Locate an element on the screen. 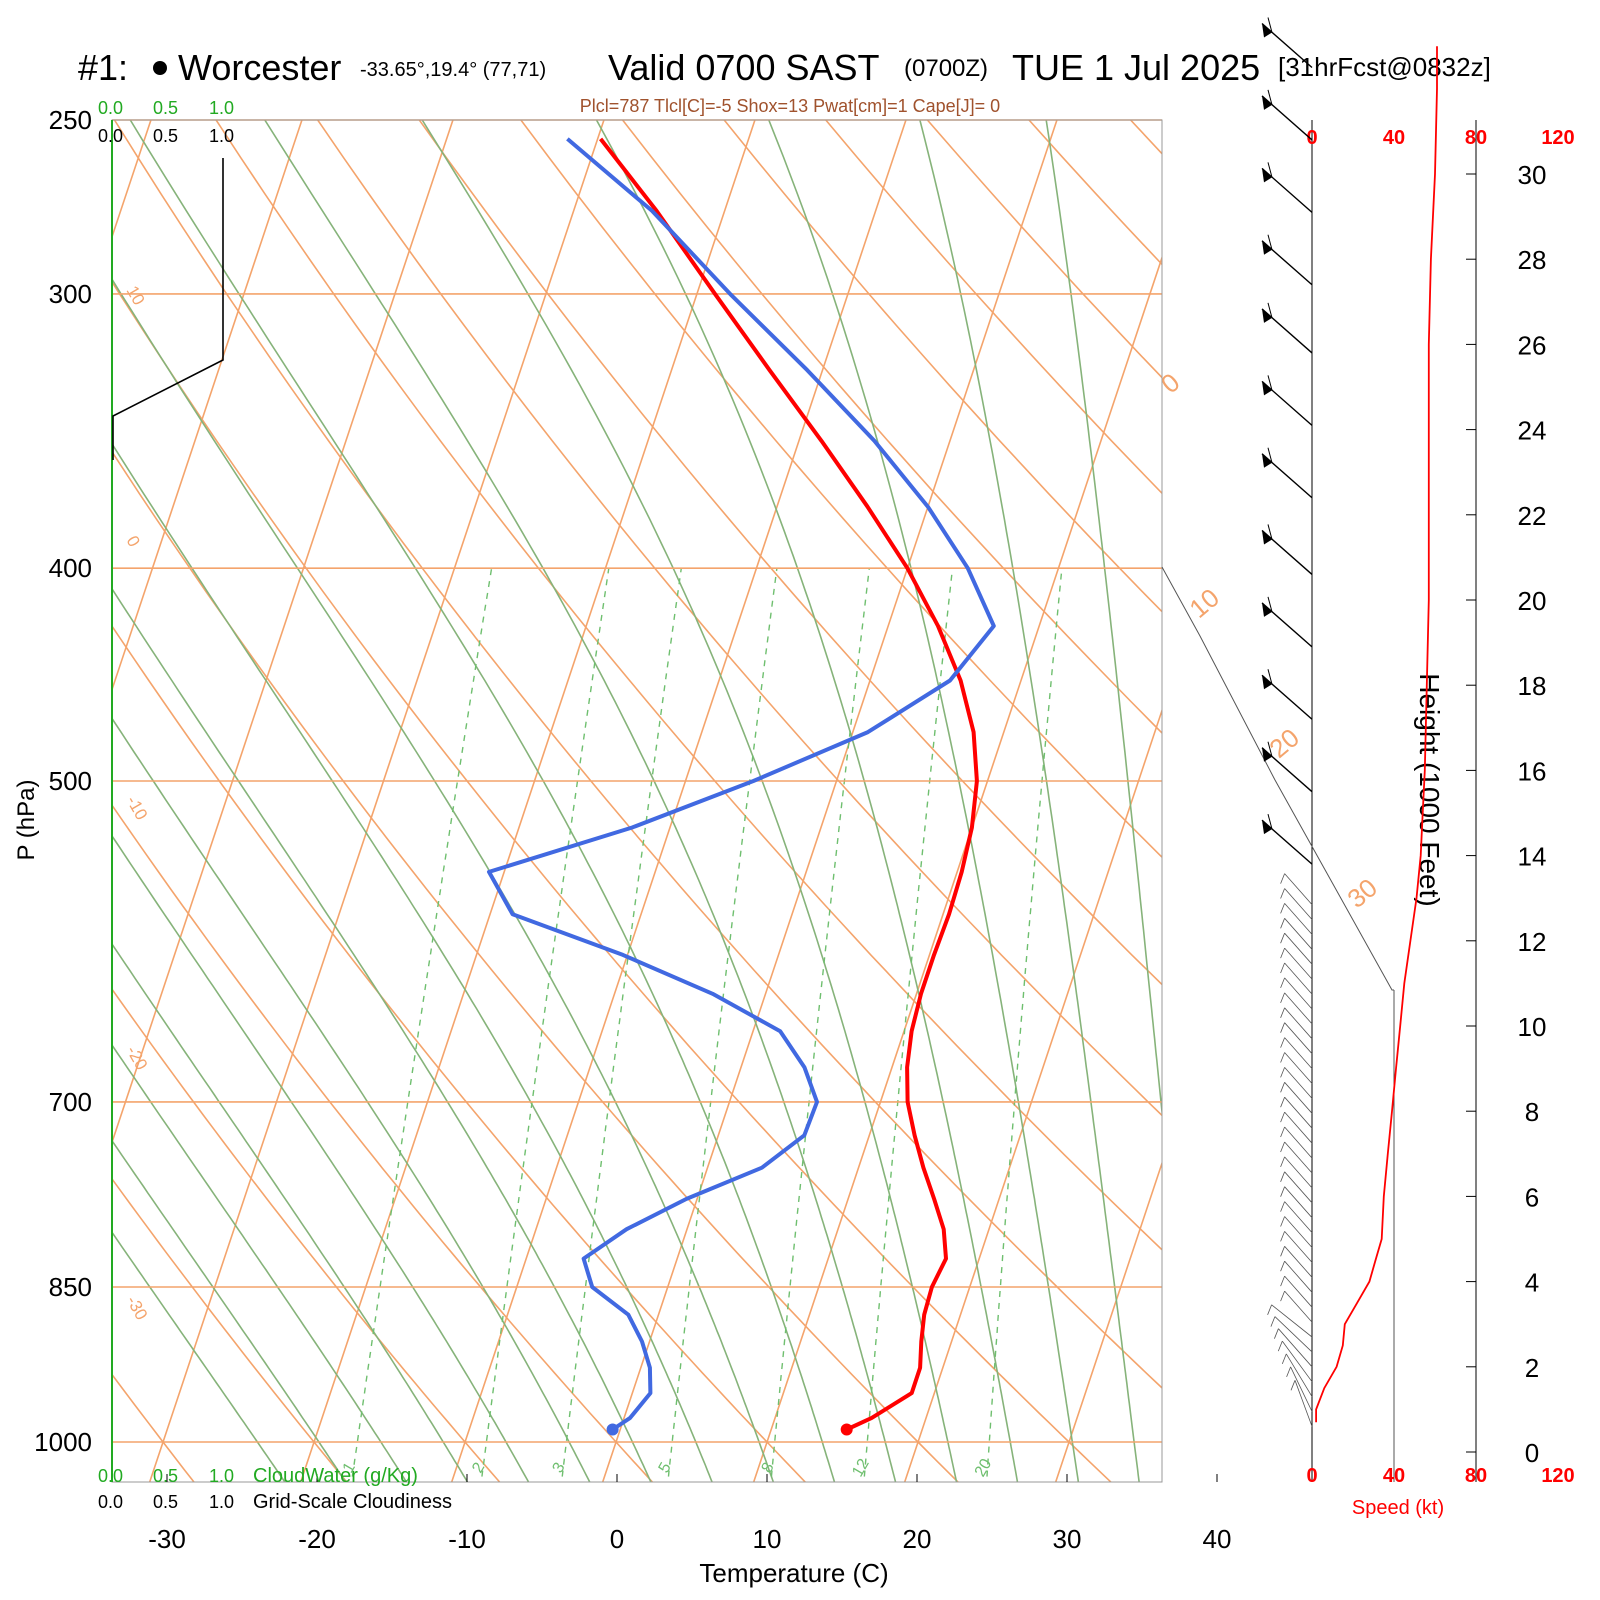 The image size is (1600, 1600). panel-connector is located at coordinates (1277, 778).